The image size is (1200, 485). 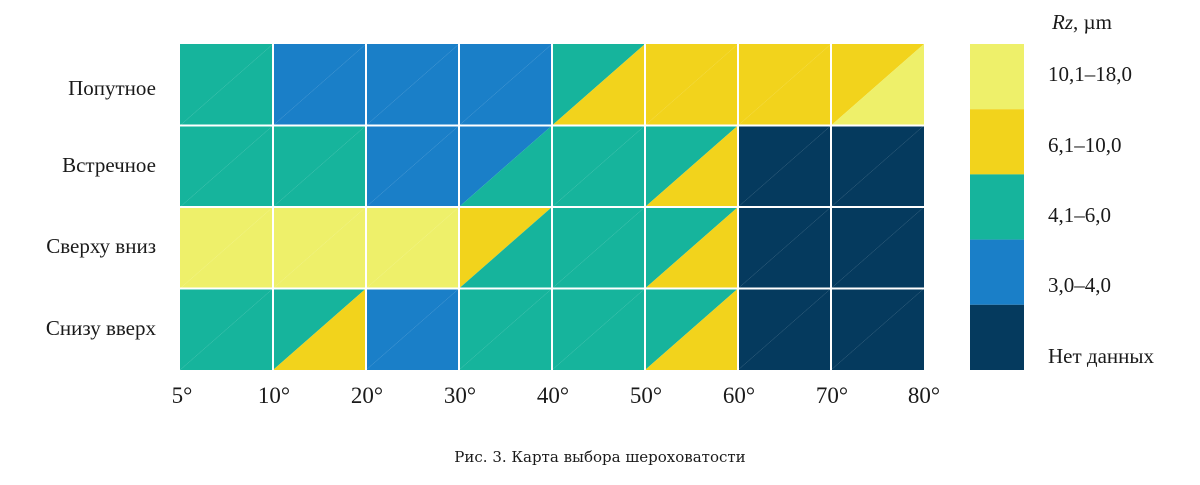 I want to click on heatmap-cell-r3-c3, so click(x=505, y=329).